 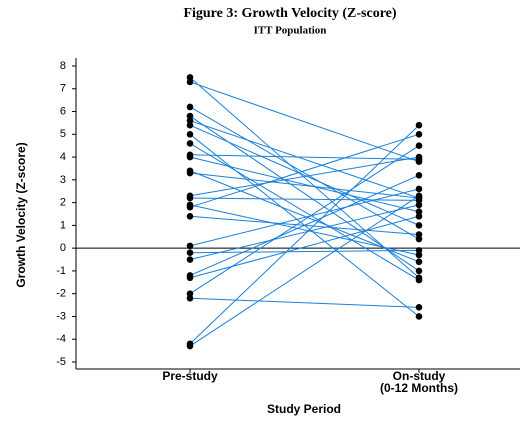 What do you see at coordinates (419, 376) in the screenshot?
I see `x-tick-label: On-study` at bounding box center [419, 376].